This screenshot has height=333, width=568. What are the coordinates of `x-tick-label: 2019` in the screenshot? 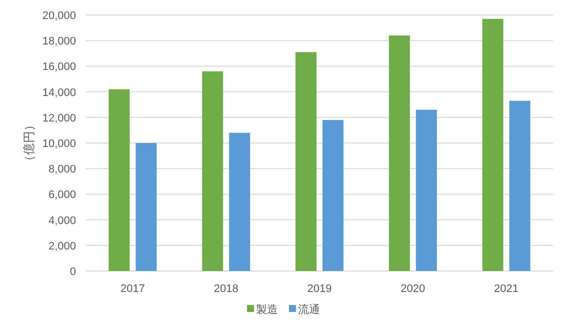 It's located at (319, 289).